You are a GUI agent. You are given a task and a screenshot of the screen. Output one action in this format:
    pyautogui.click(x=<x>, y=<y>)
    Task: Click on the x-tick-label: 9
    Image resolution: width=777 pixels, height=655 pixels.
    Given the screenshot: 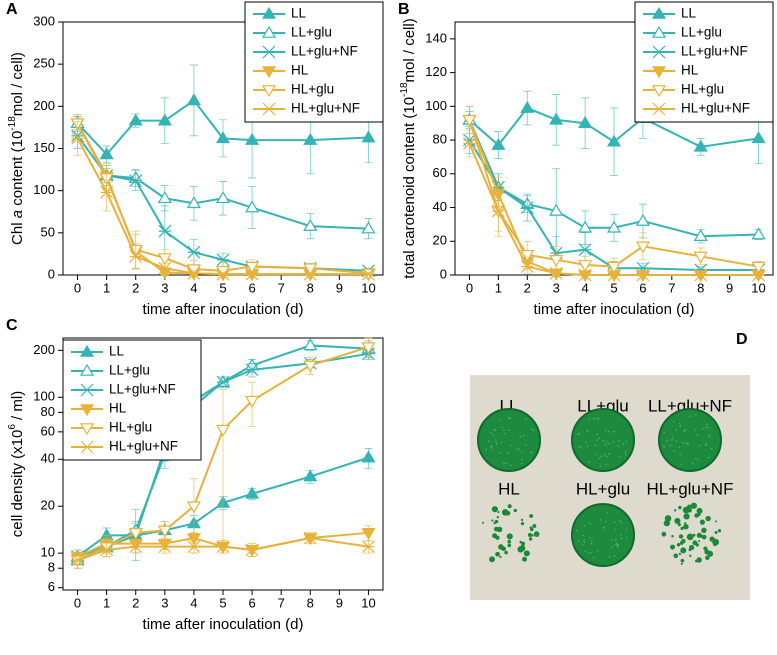 What is the action you would take?
    pyautogui.click(x=729, y=287)
    